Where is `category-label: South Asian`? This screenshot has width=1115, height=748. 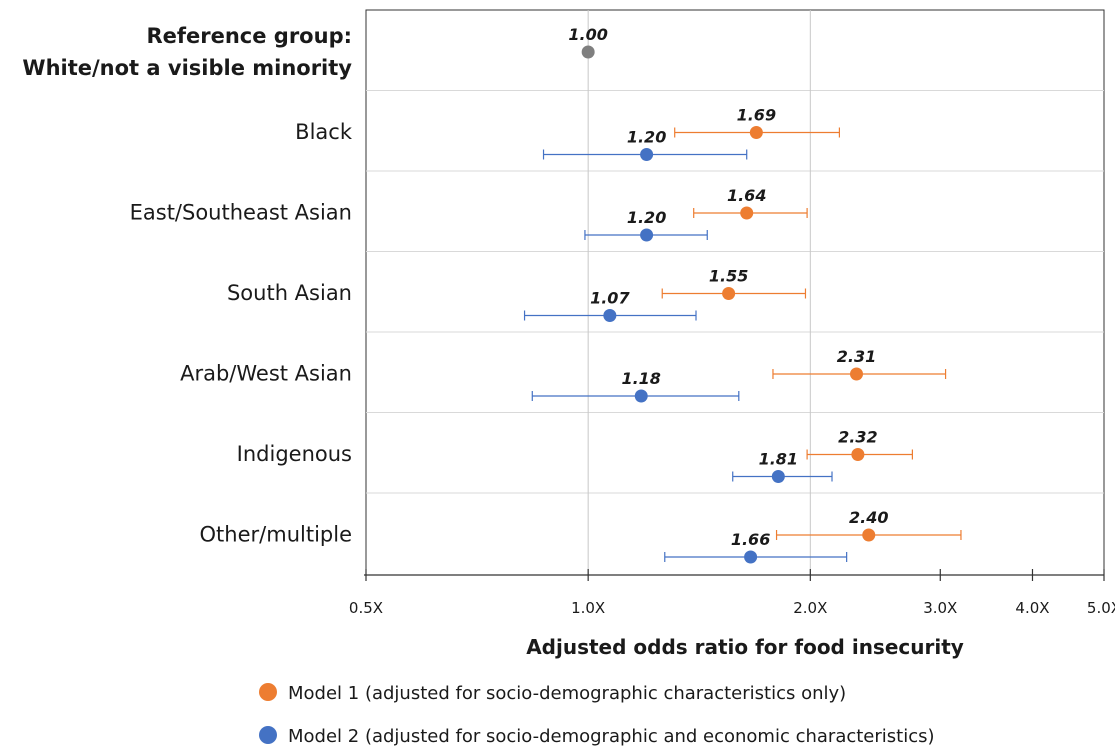 category-label: South Asian is located at coordinates (289, 293).